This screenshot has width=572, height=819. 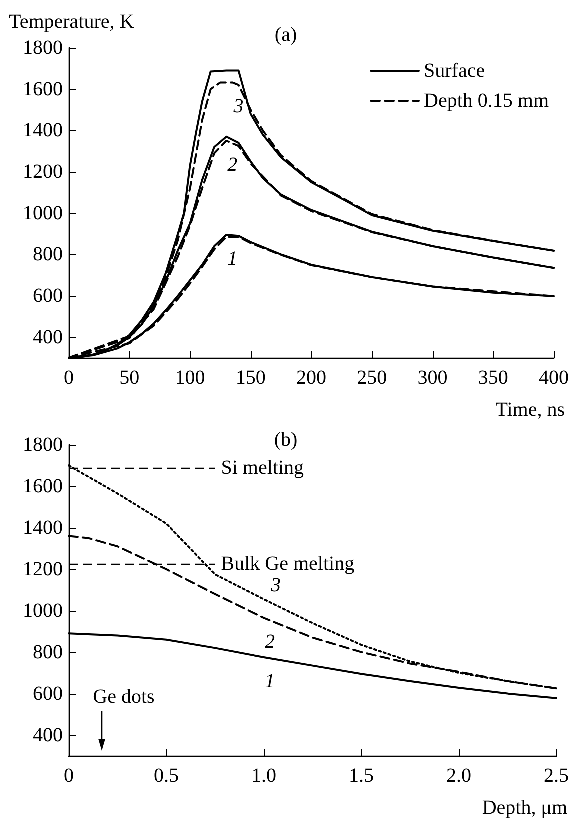 I want to click on legend-label: Depth 0.15 mm, so click(x=487, y=101).